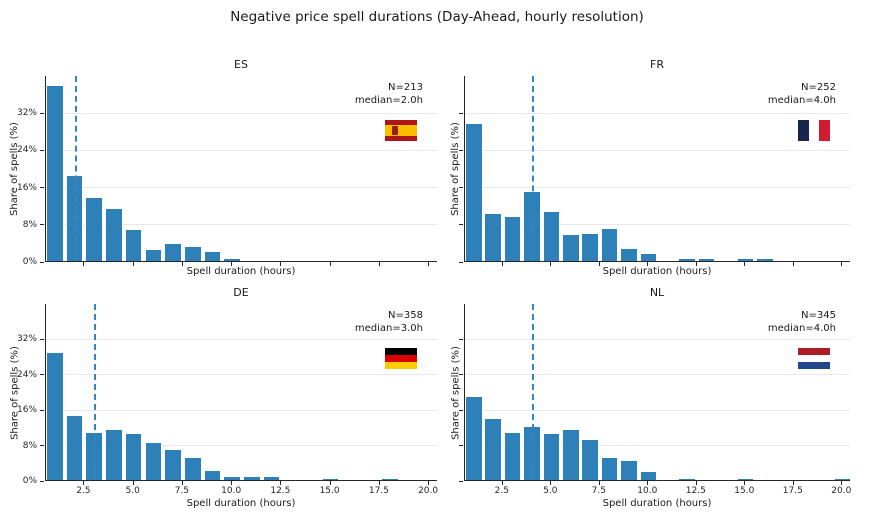  Describe the element at coordinates (395, 130) in the screenshot. I see `flag-emblem` at that location.